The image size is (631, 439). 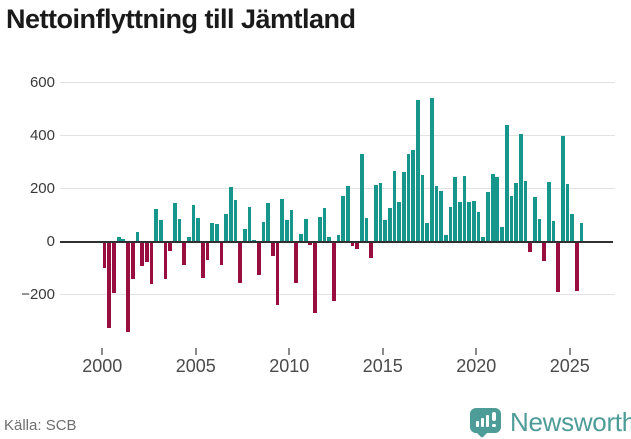 What do you see at coordinates (352, 243) in the screenshot?
I see `bar-2013-Q2` at bounding box center [352, 243].